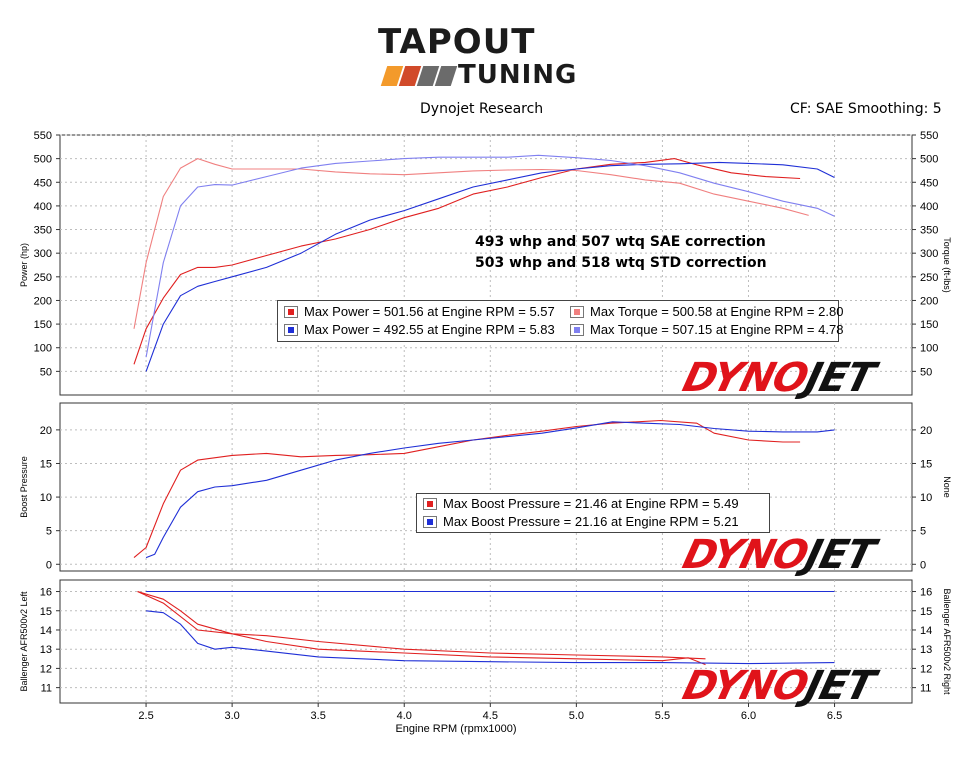  Describe the element at coordinates (49, 532) in the screenshot. I see `boost-ytick-label-left: 5` at that location.